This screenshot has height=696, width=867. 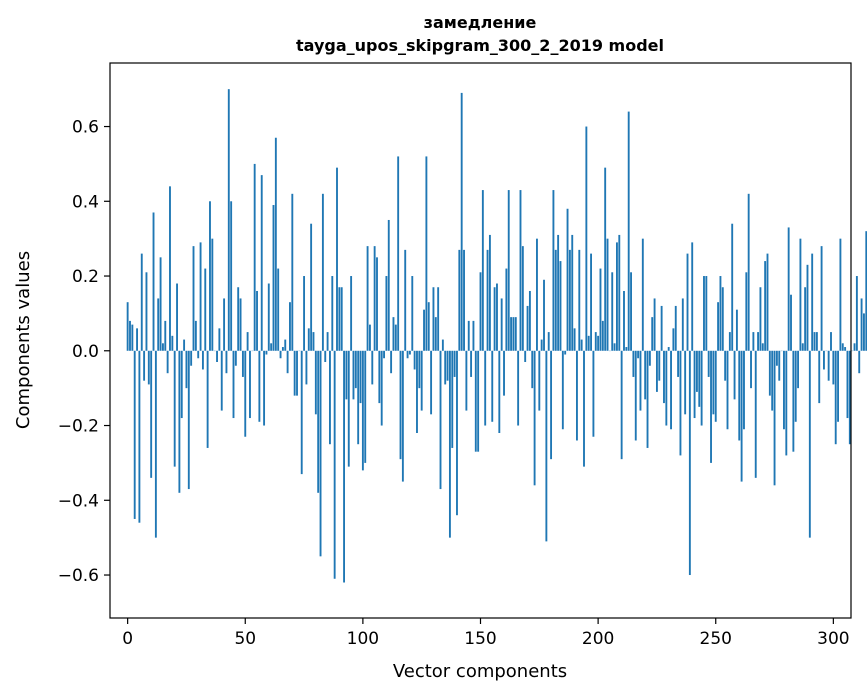 What do you see at coordinates (84, 352) in the screenshot?
I see `y-axis-ticks: −0.6 −0.4 −0.2 0.0 0.2 0.4 0.6` at bounding box center [84, 352].